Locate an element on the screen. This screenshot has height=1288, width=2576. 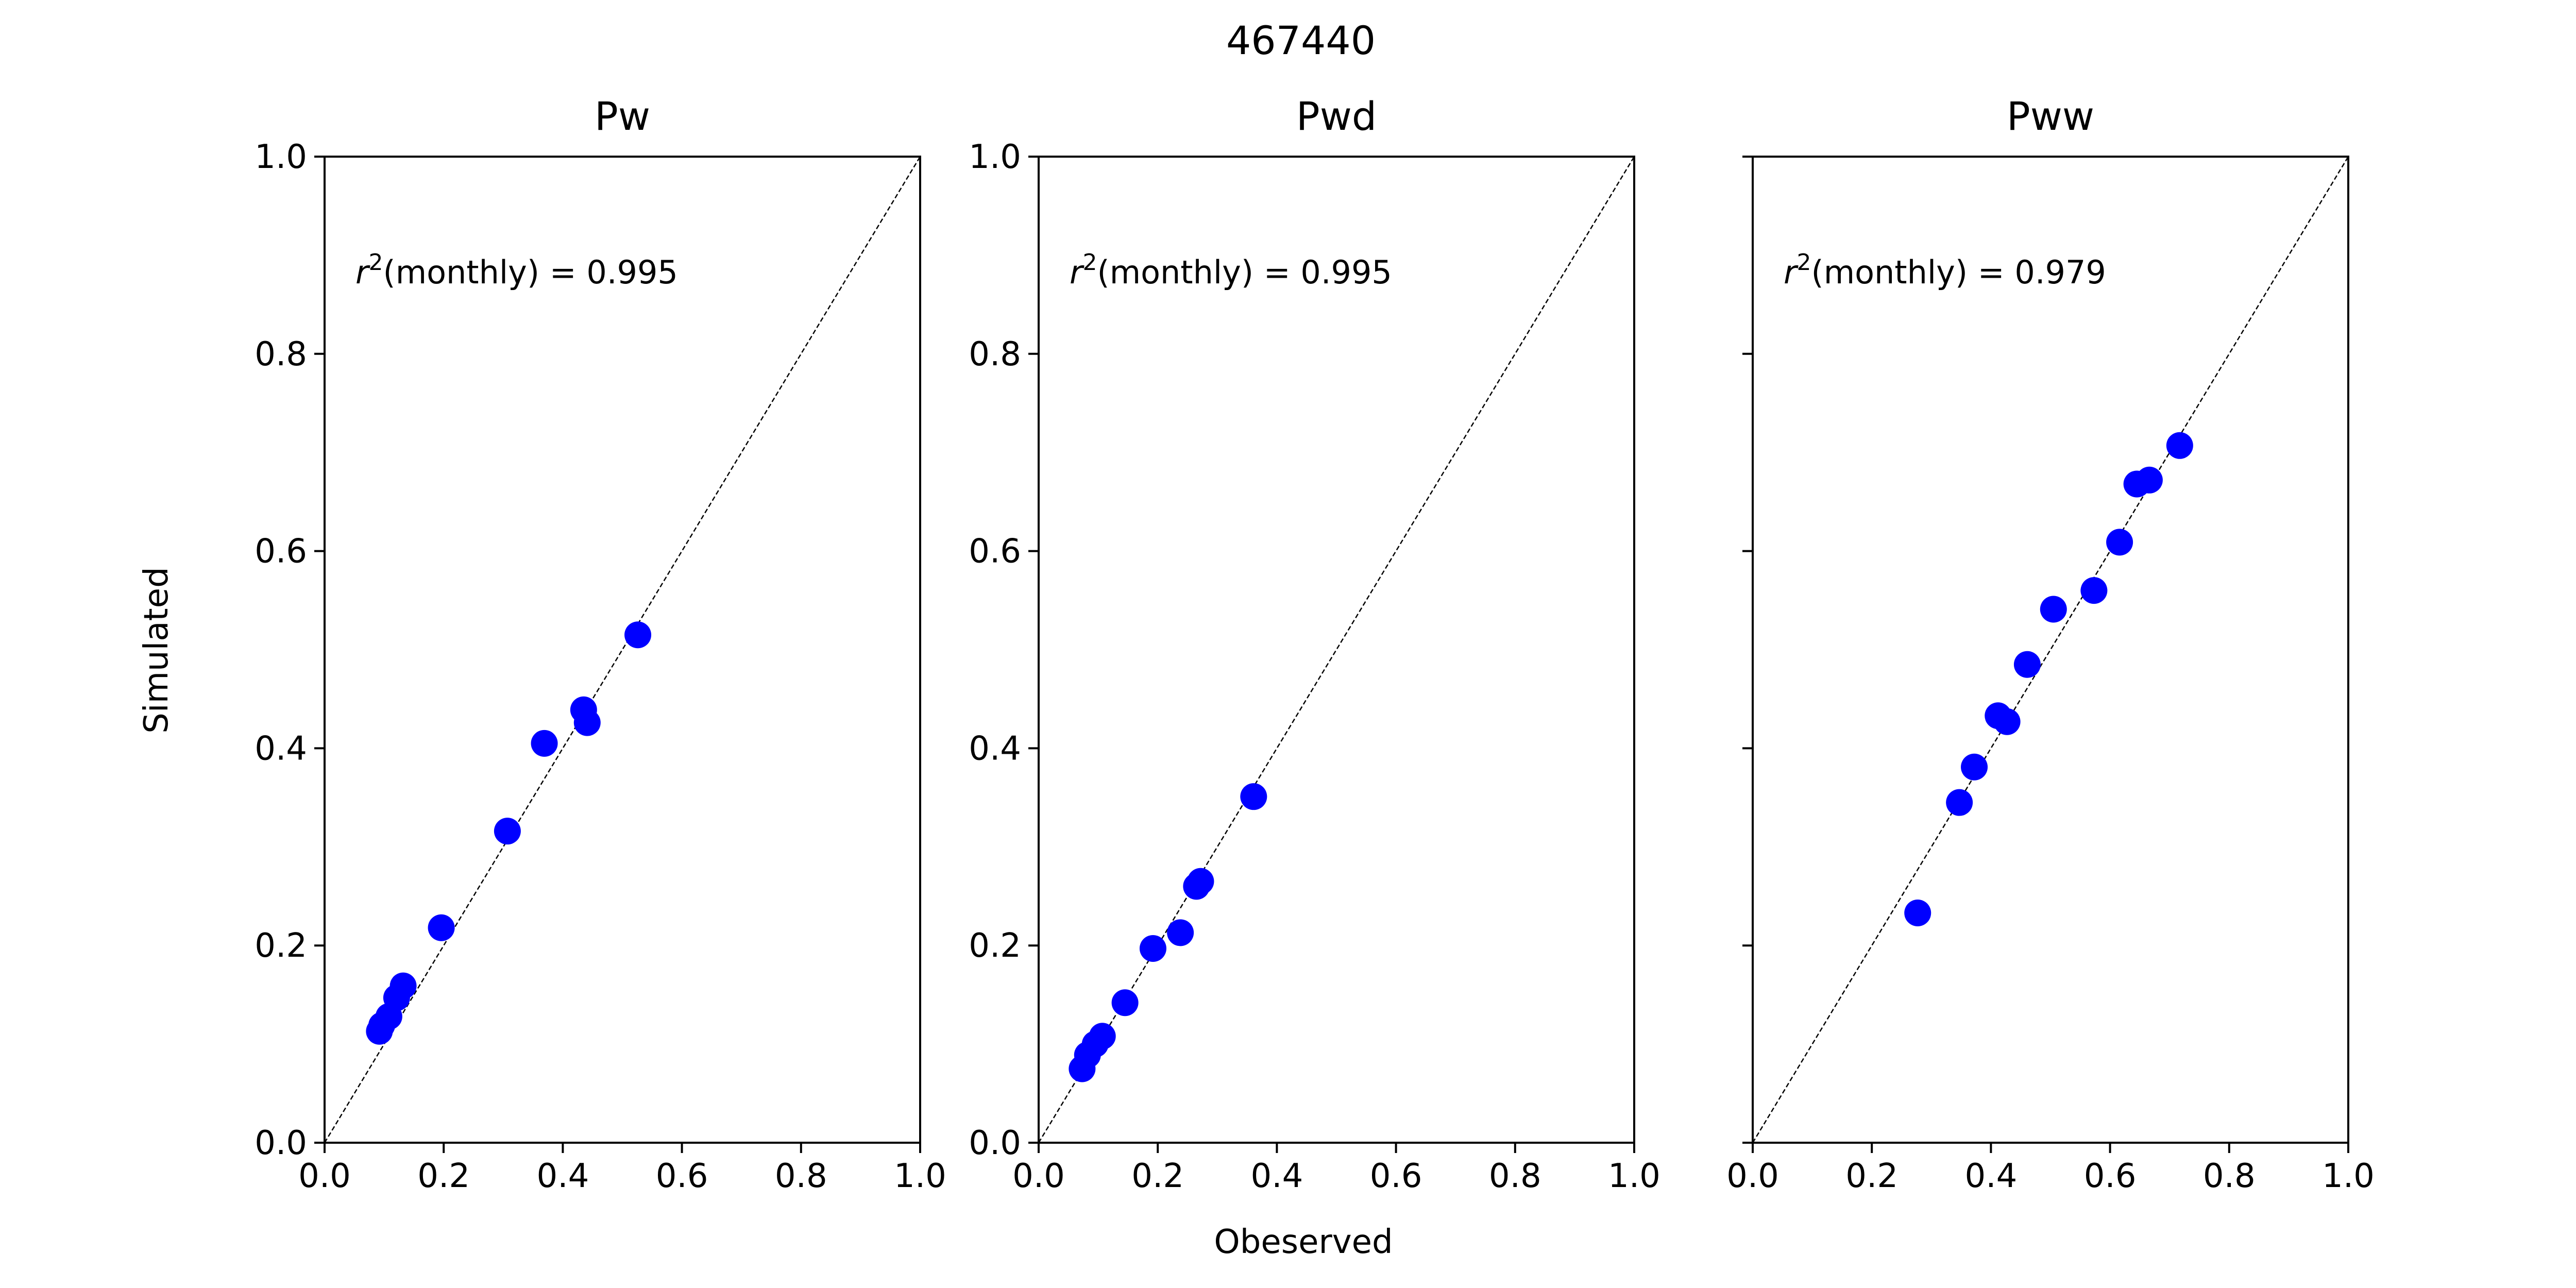
subplot-title: Pwd is located at coordinates (1337, 116).